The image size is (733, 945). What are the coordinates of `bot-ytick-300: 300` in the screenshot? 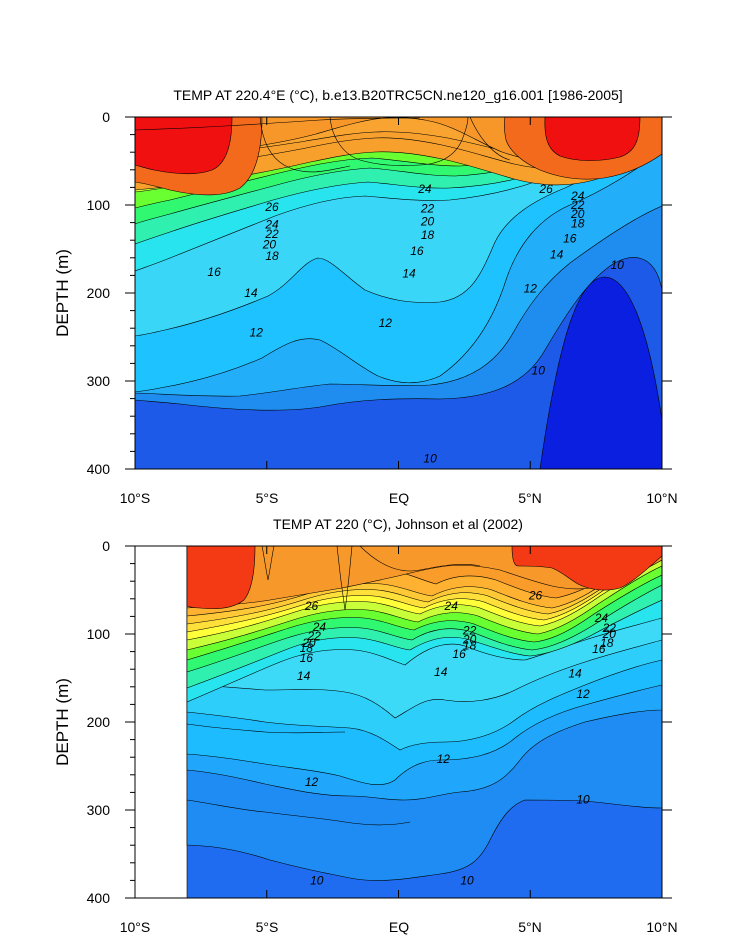 It's located at (99, 810).